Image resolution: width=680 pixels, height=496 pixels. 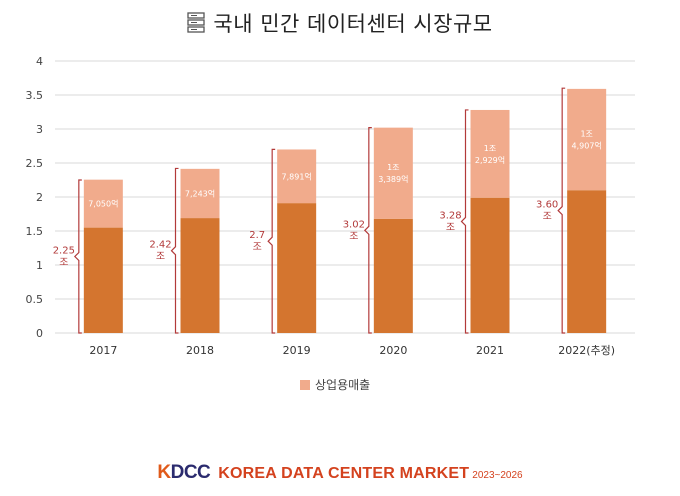 I want to click on x-tick-label: 2017, so click(x=103, y=350).